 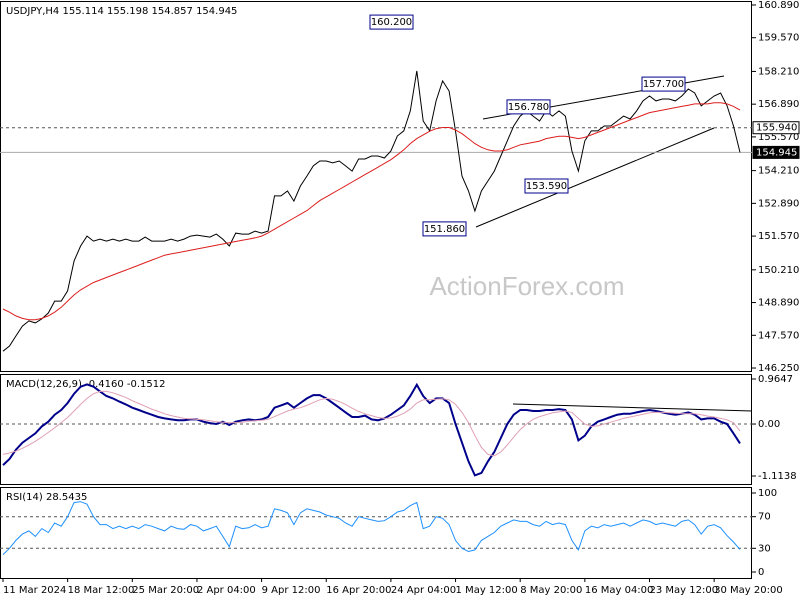 I want to click on price-label: 154.945, so click(x=776, y=152).